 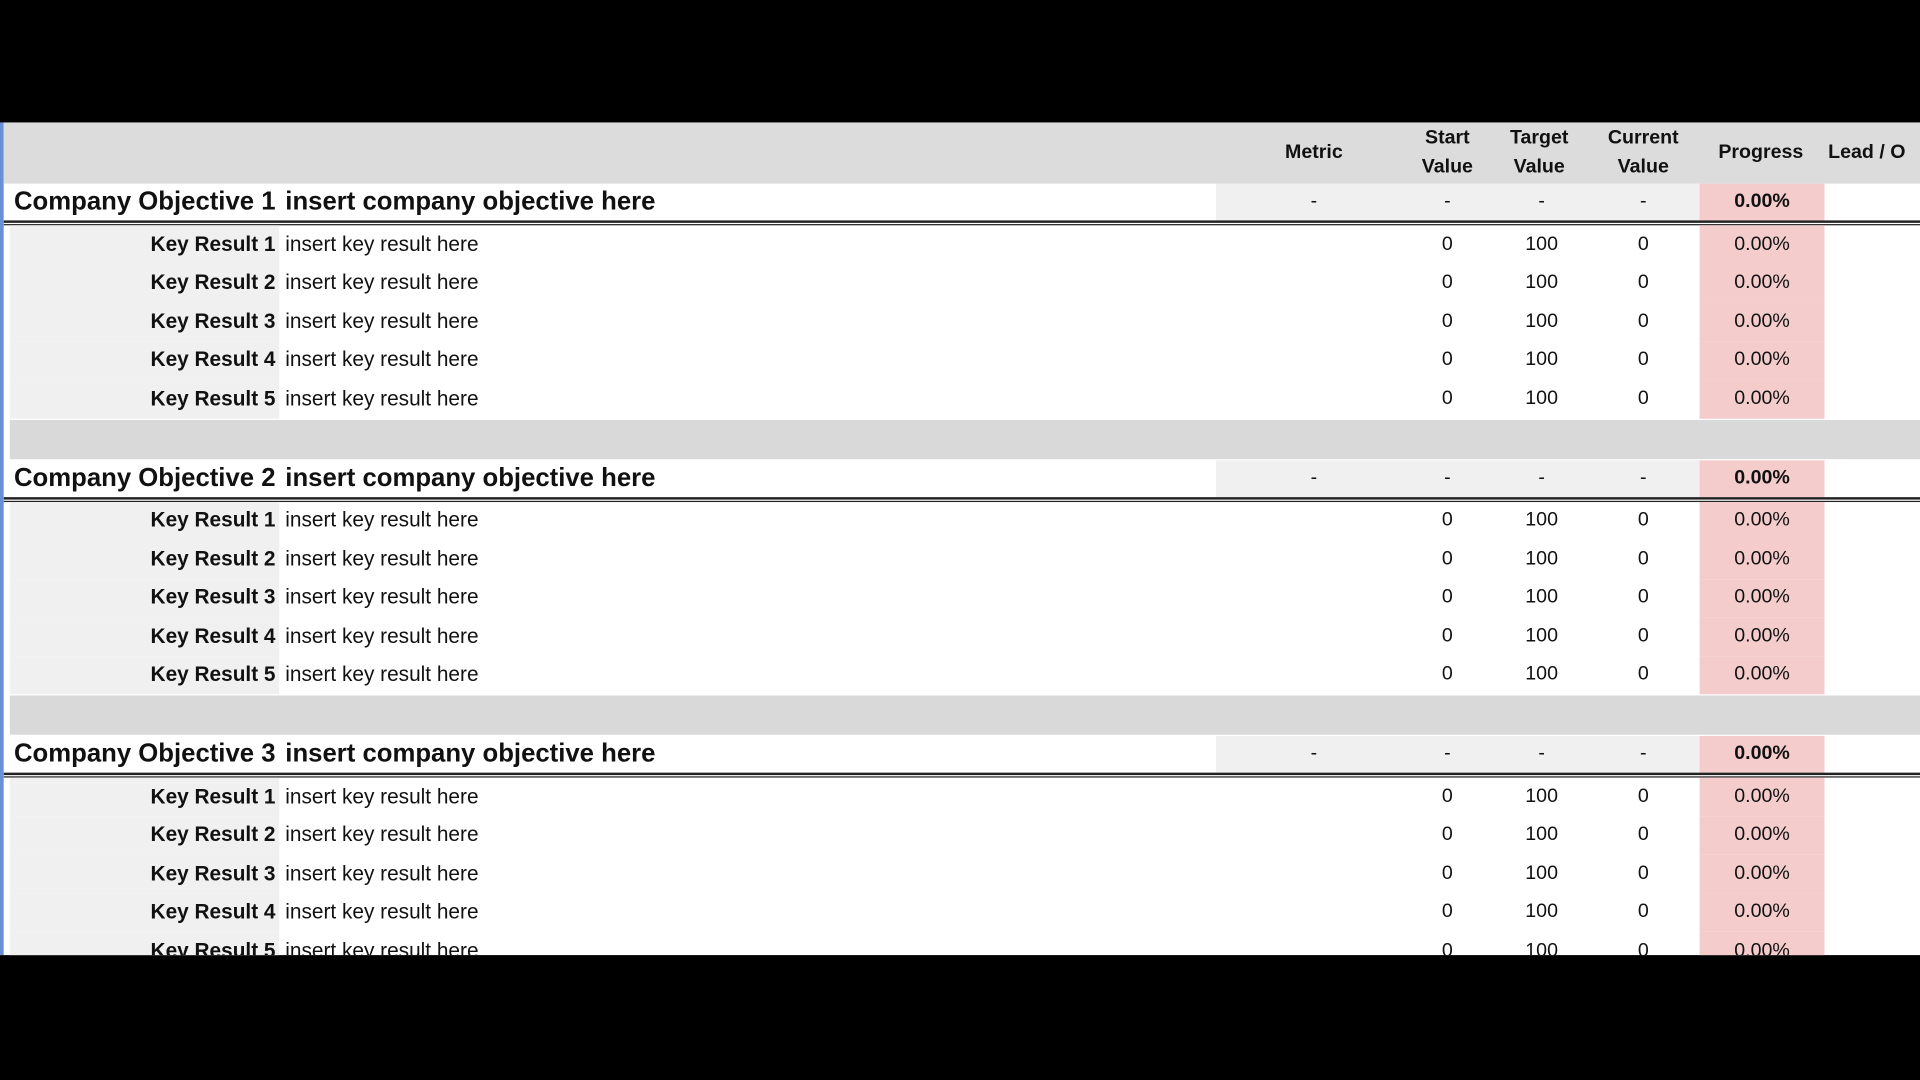 I want to click on column-header: Current Value, so click(x=1643, y=152).